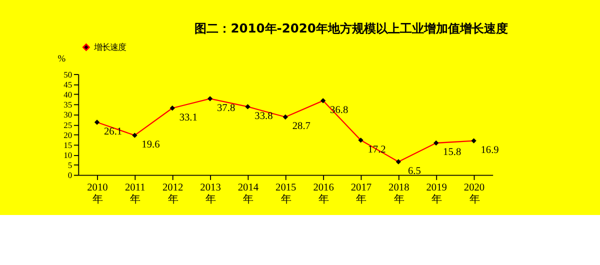  I want to click on x-tick-label: 2017 年, so click(361, 194).